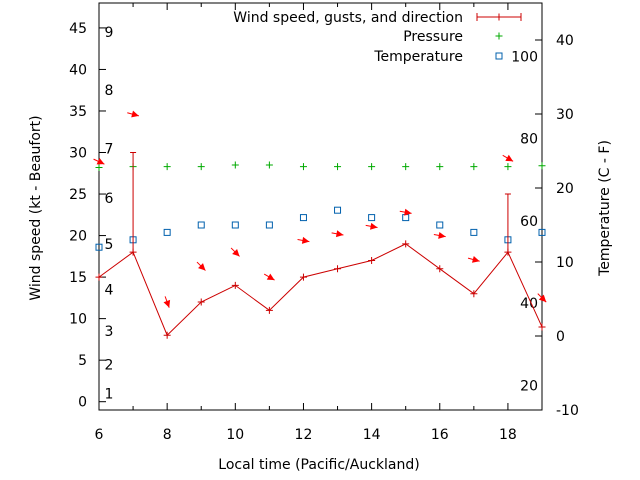 The width and height of the screenshot is (640, 480). I want to click on y-tick-label: 45, so click(78, 29).